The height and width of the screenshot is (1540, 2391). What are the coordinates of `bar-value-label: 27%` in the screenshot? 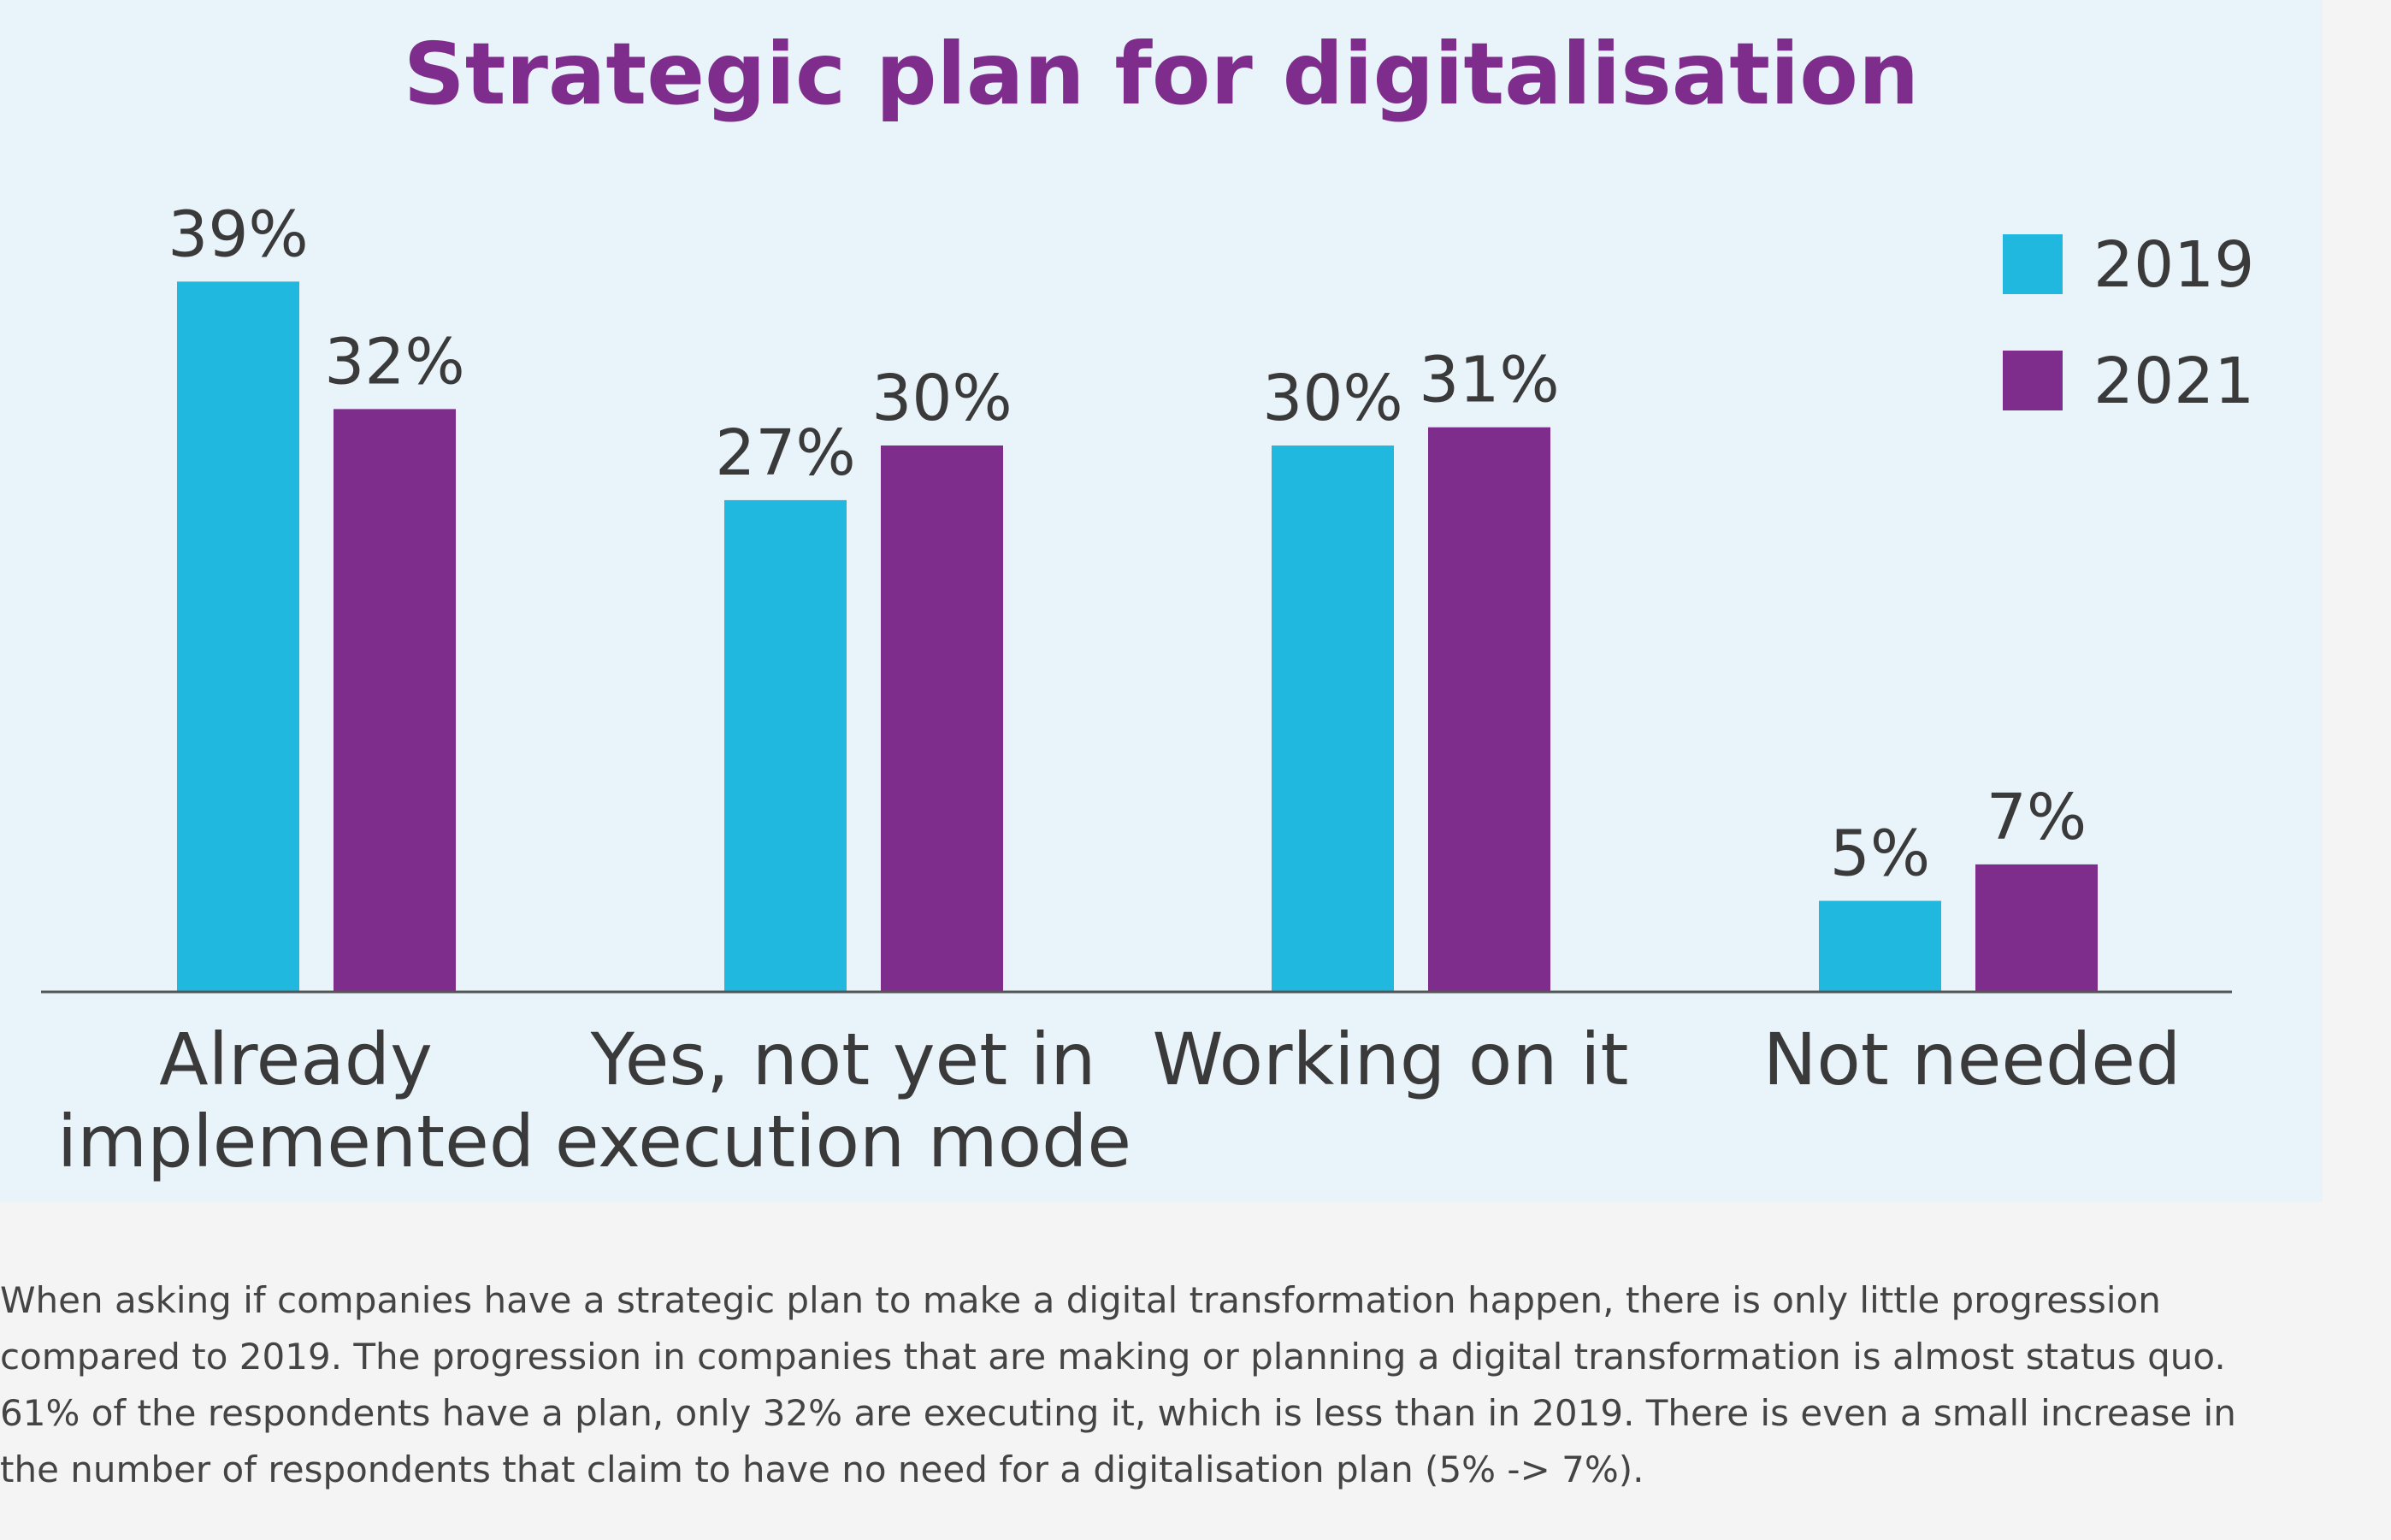 It's located at (785, 453).